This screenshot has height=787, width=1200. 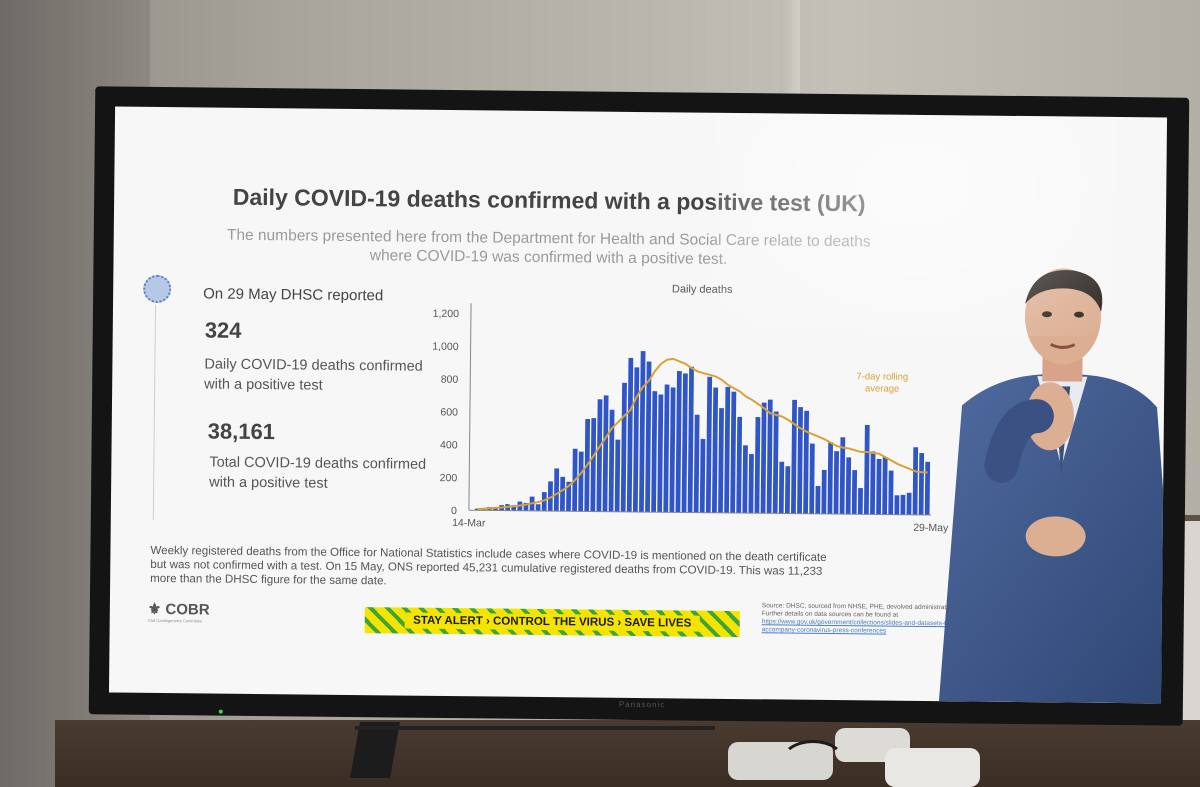 I want to click on daily-deaths-value: 324, so click(x=223, y=330).